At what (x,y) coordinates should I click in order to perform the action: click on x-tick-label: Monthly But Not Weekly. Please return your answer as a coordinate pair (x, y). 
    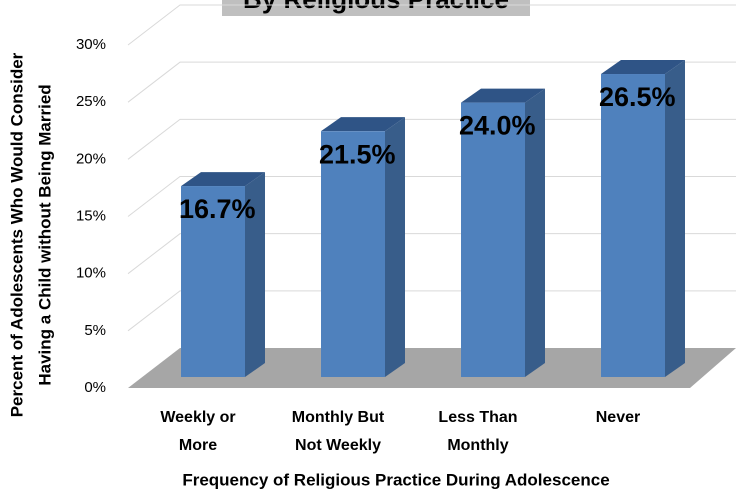
    Looking at the image, I should click on (338, 431).